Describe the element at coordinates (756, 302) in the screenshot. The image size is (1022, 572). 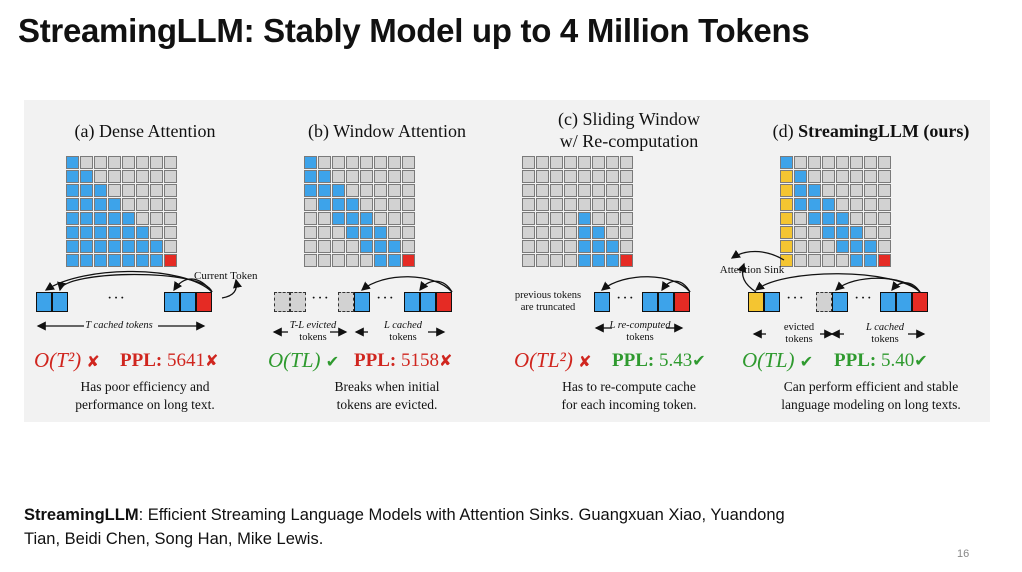
I see `sink-token` at that location.